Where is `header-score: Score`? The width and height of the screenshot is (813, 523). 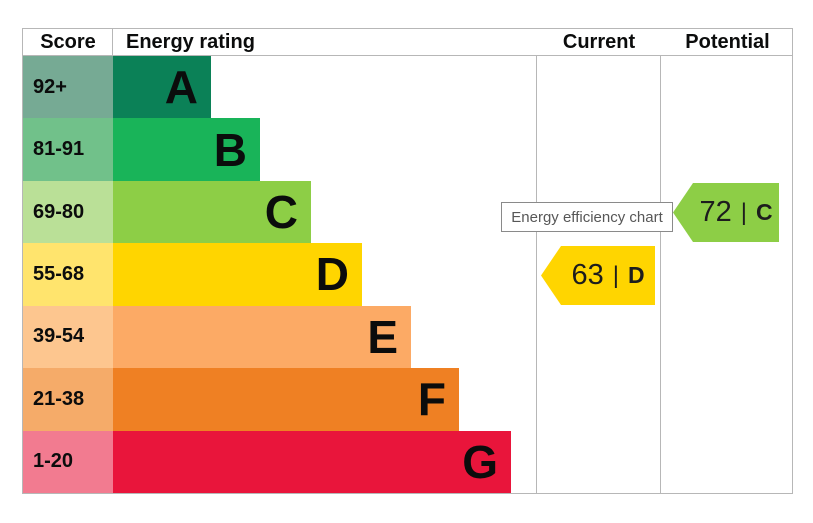 header-score: Score is located at coordinates (68, 41).